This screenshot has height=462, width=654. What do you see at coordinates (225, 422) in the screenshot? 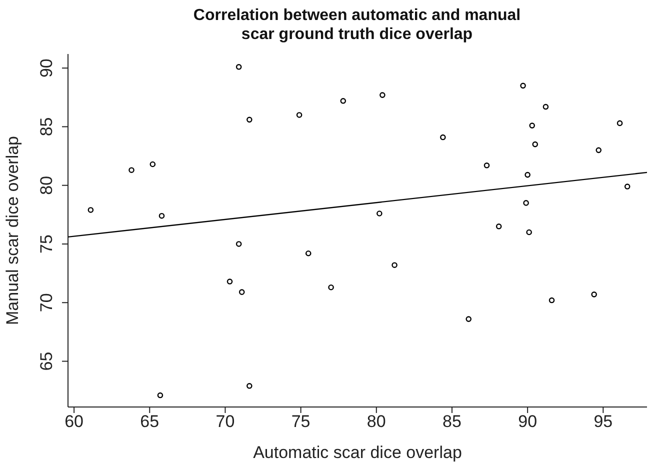
I see `x-tick-label: 70` at bounding box center [225, 422].